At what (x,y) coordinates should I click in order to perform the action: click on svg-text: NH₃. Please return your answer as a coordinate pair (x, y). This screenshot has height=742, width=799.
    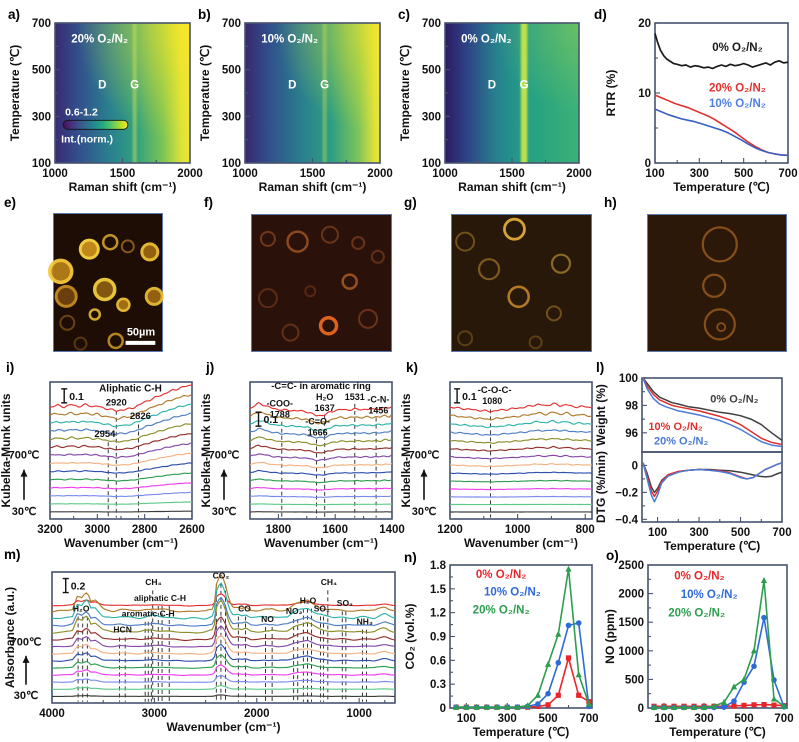
    Looking at the image, I should click on (365, 621).